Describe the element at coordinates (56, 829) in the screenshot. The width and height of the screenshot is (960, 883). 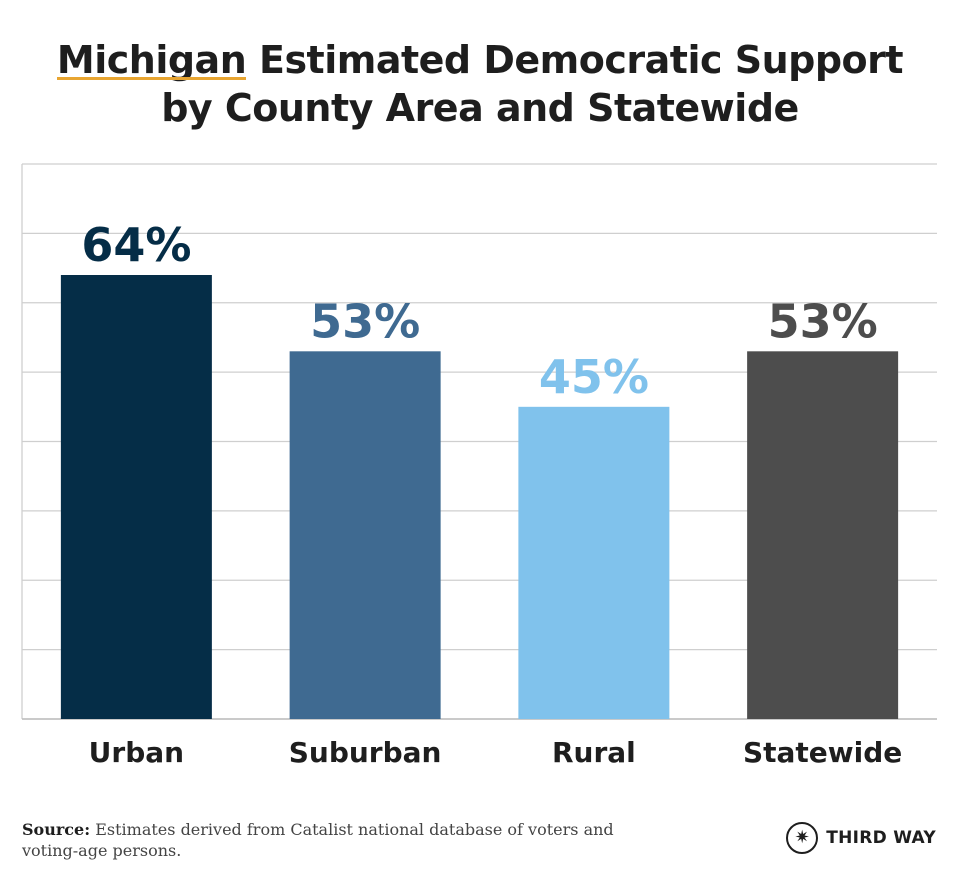
I see `source-label: Source:` at that location.